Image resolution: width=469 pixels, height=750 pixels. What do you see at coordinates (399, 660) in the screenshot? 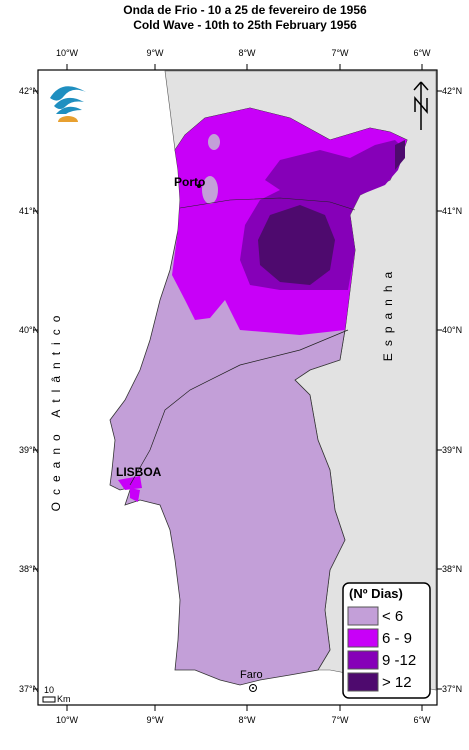
I see `legend-label: 9 -12` at bounding box center [399, 660].